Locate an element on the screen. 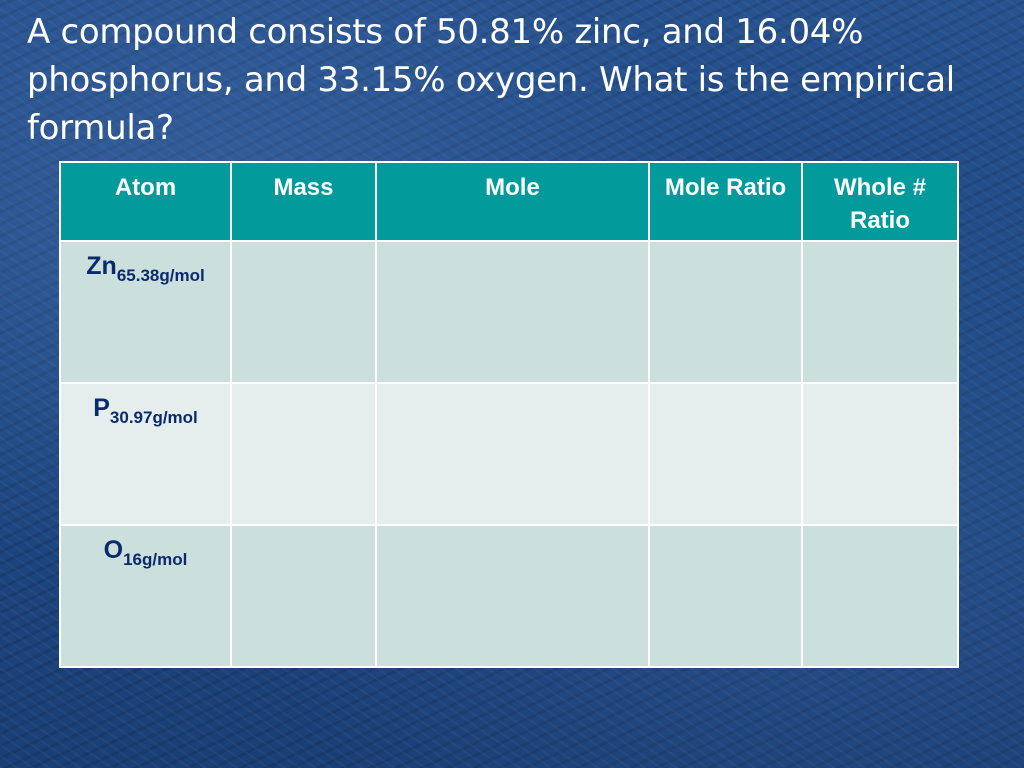  table-header-row: Atom Mass Mole Mole Ratio Whole # Ratio is located at coordinates (509, 201).